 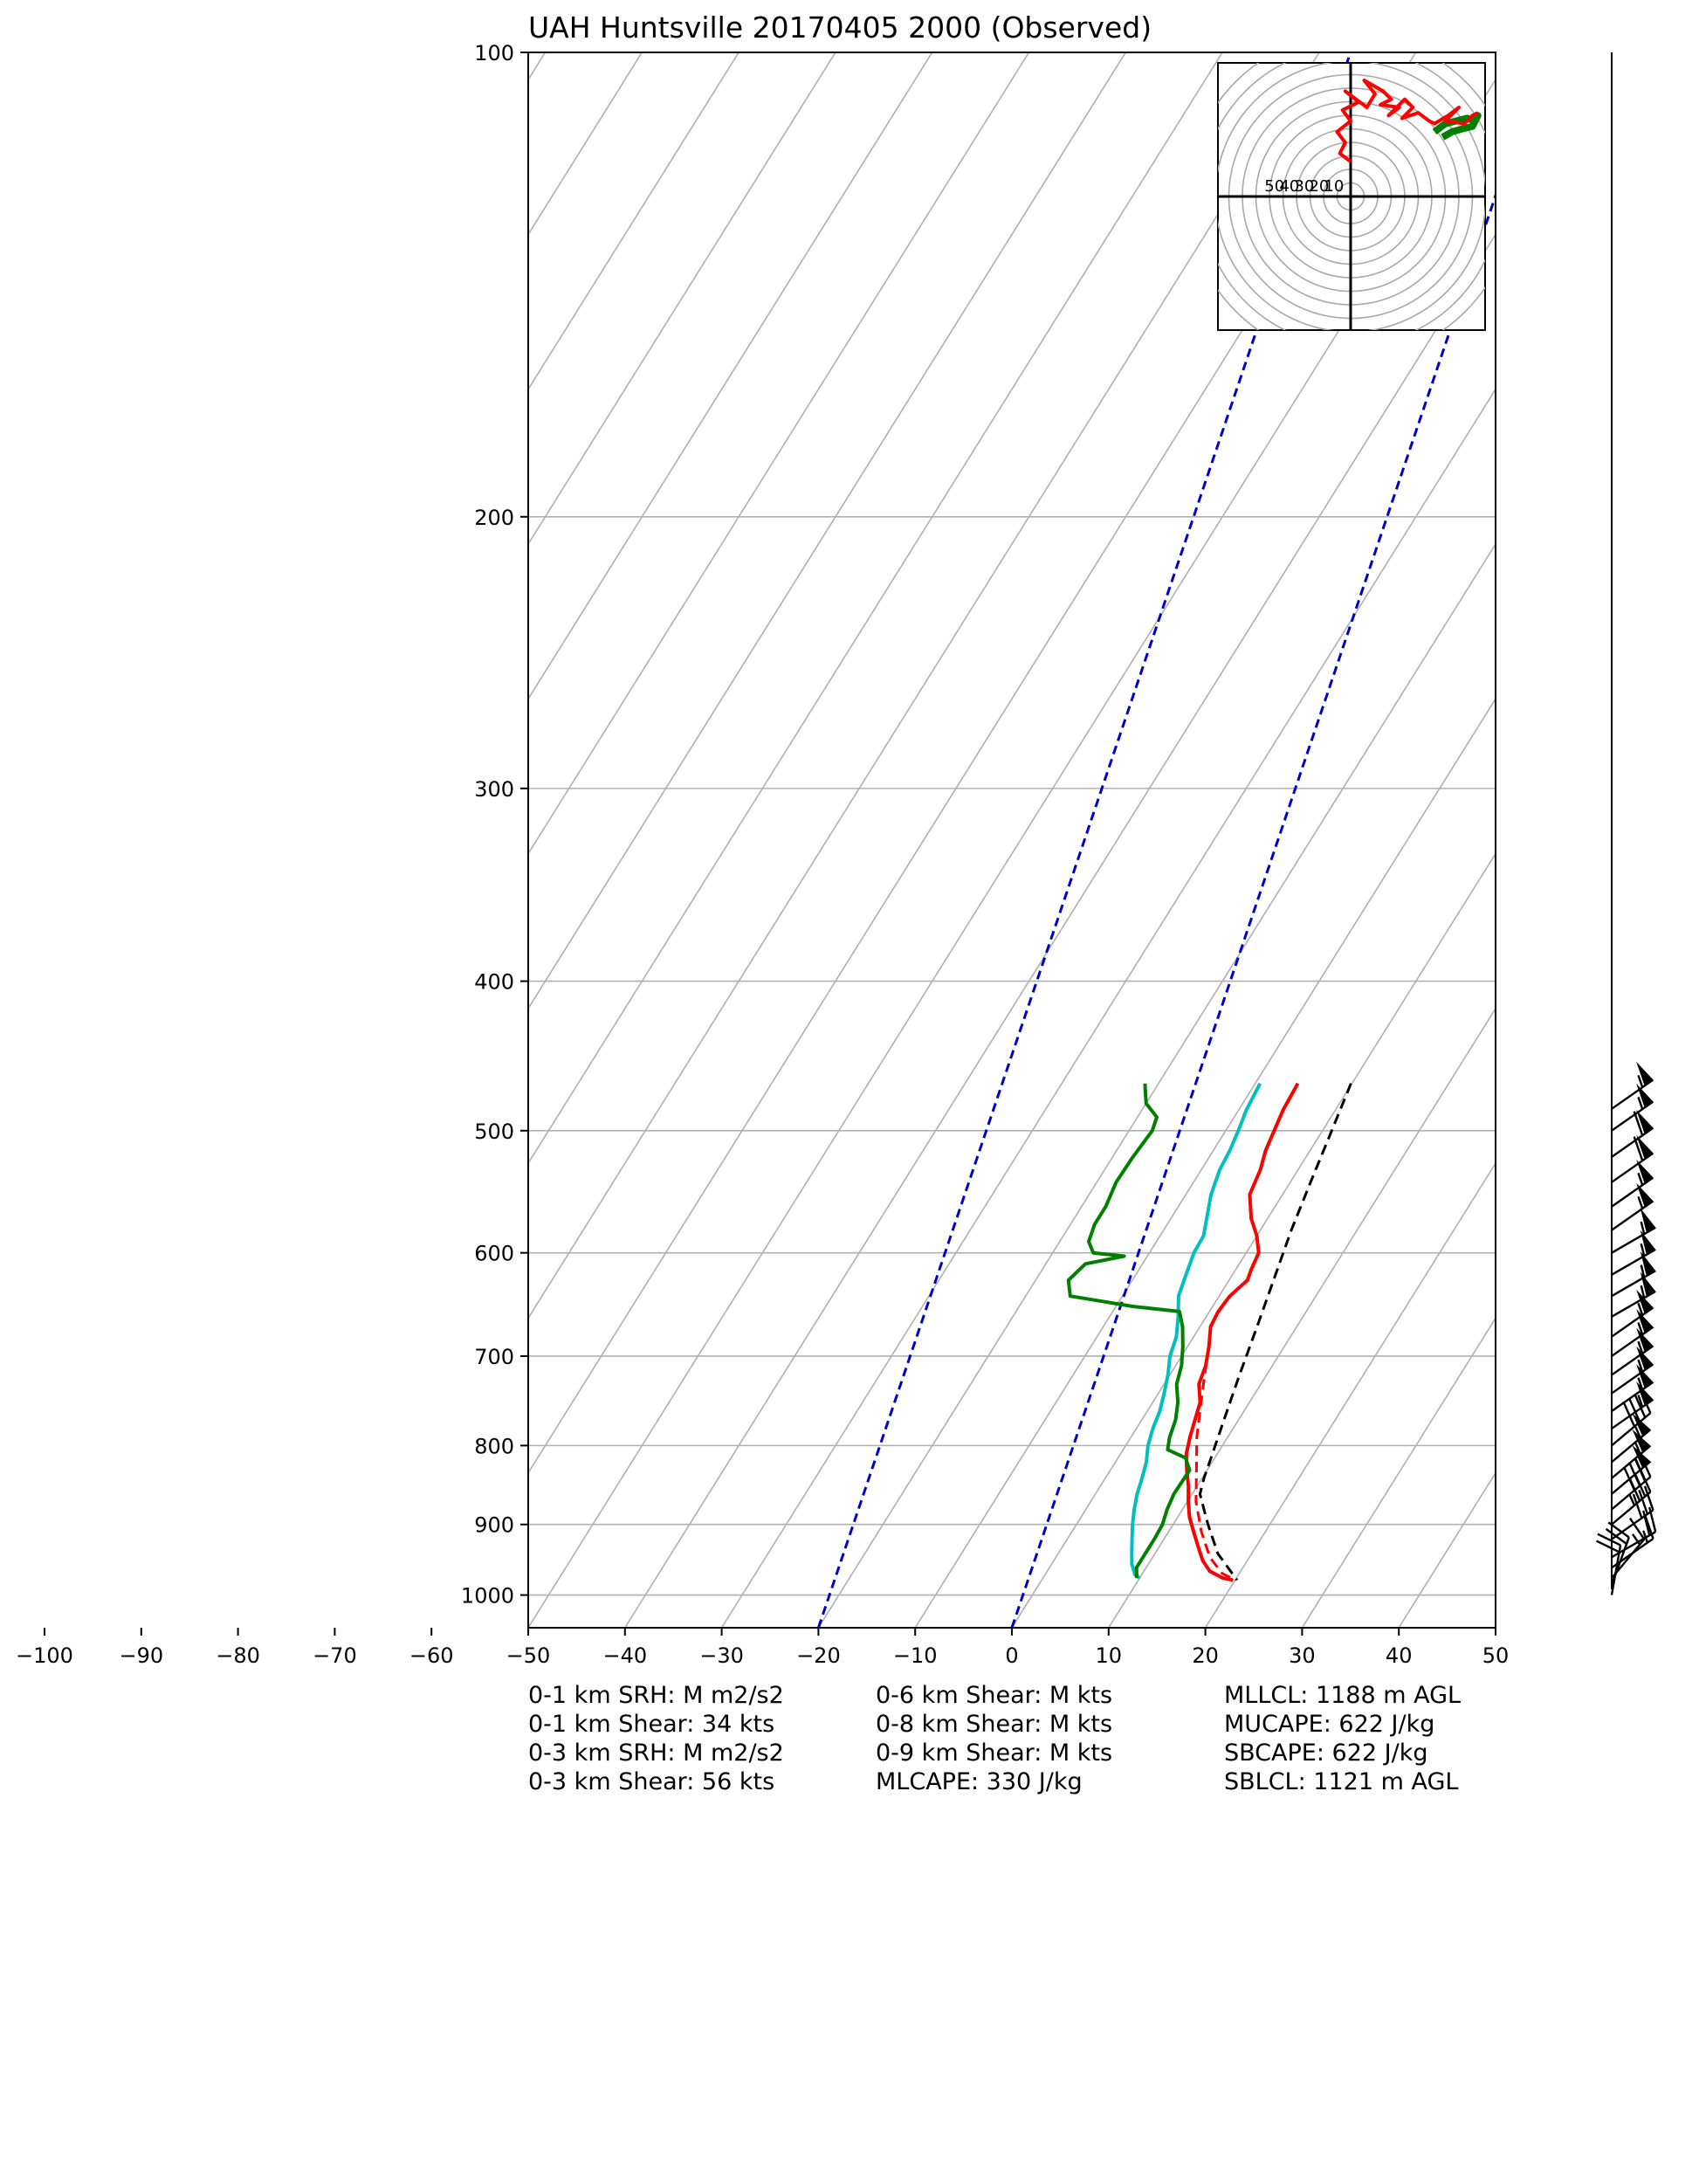 What do you see at coordinates (1304, 186) in the screenshot?
I see `hodograph-ring-label: 30` at bounding box center [1304, 186].